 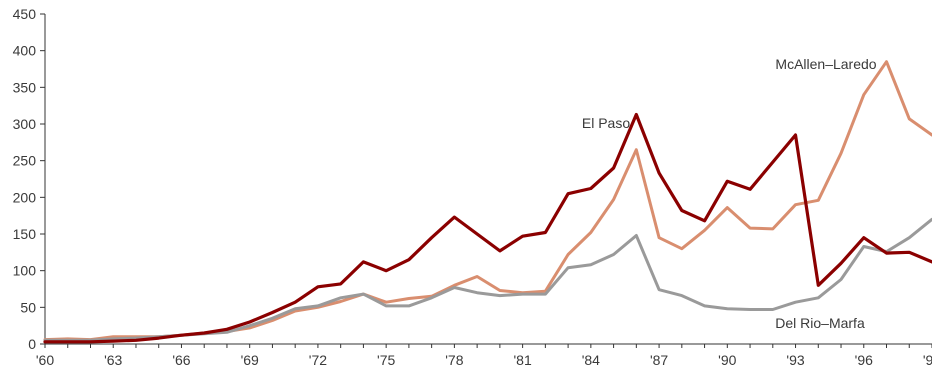 What do you see at coordinates (28, 307) in the screenshot?
I see `y-tick-label: 50` at bounding box center [28, 307].